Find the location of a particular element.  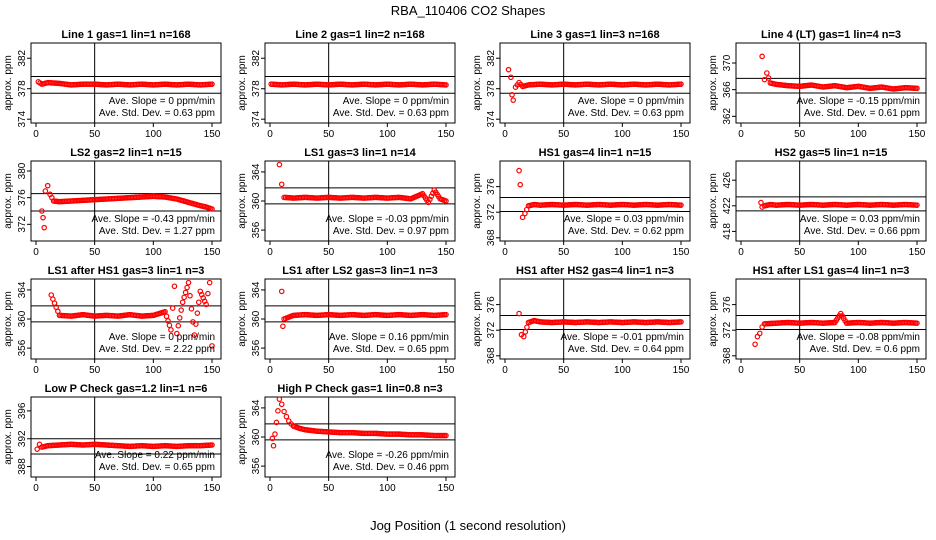

panel-title: HS2 gas=5 lin=1 n=15 is located at coordinates (831, 153).